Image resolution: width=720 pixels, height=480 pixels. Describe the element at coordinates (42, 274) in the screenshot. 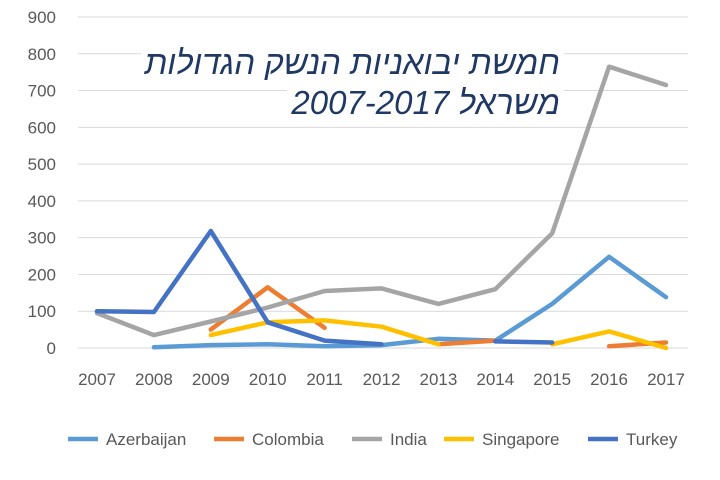

I see `y-tick-label: 200` at that location.